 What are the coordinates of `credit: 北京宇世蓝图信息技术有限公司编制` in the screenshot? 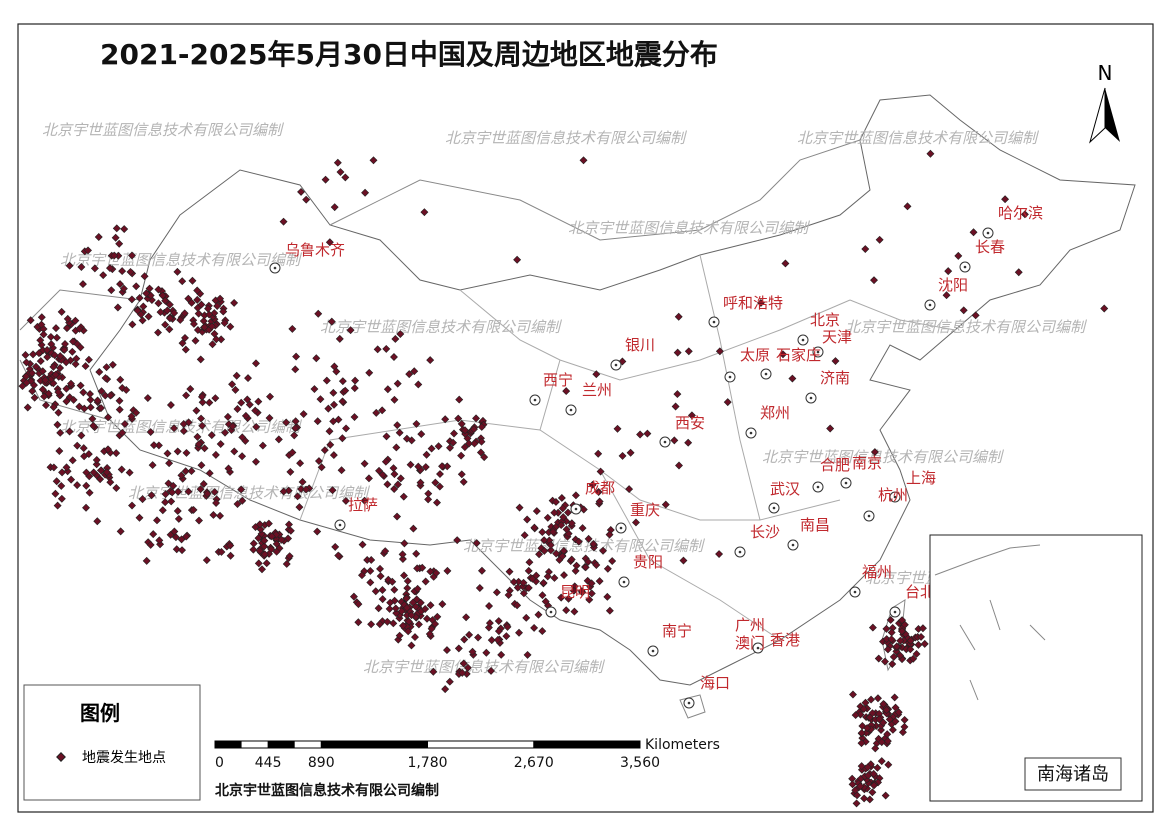 It's located at (327, 790).